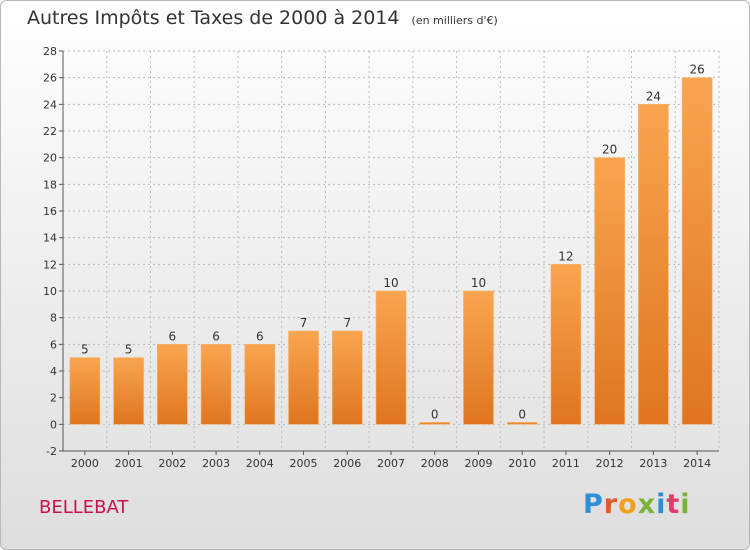  What do you see at coordinates (609, 150) in the screenshot?
I see `data-label-2012: 20` at bounding box center [609, 150].